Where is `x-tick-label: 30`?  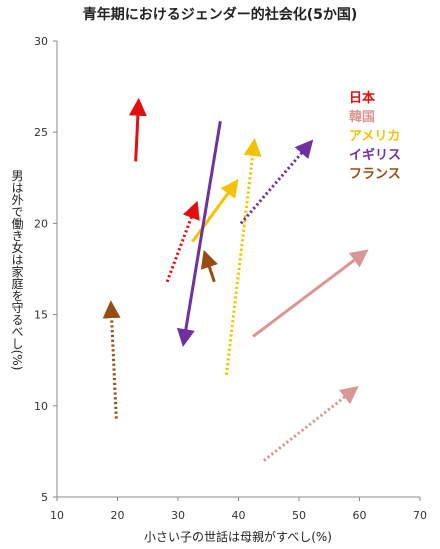 x-tick-label: 30 is located at coordinates (178, 515).